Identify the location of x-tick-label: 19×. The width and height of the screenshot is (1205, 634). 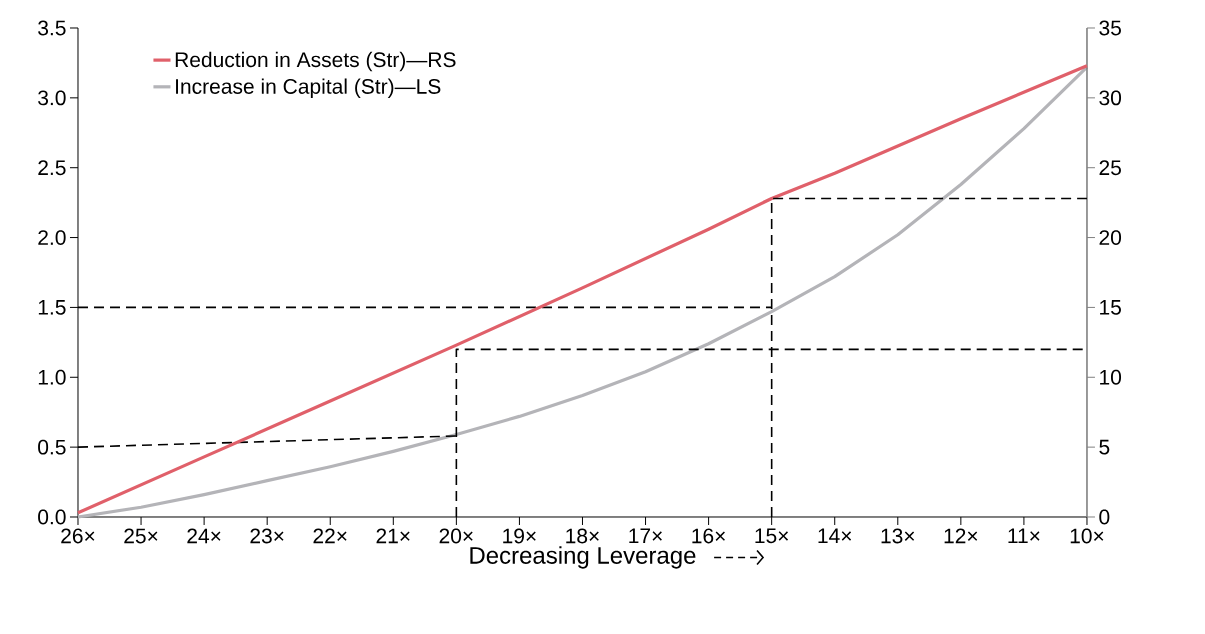
(519, 536).